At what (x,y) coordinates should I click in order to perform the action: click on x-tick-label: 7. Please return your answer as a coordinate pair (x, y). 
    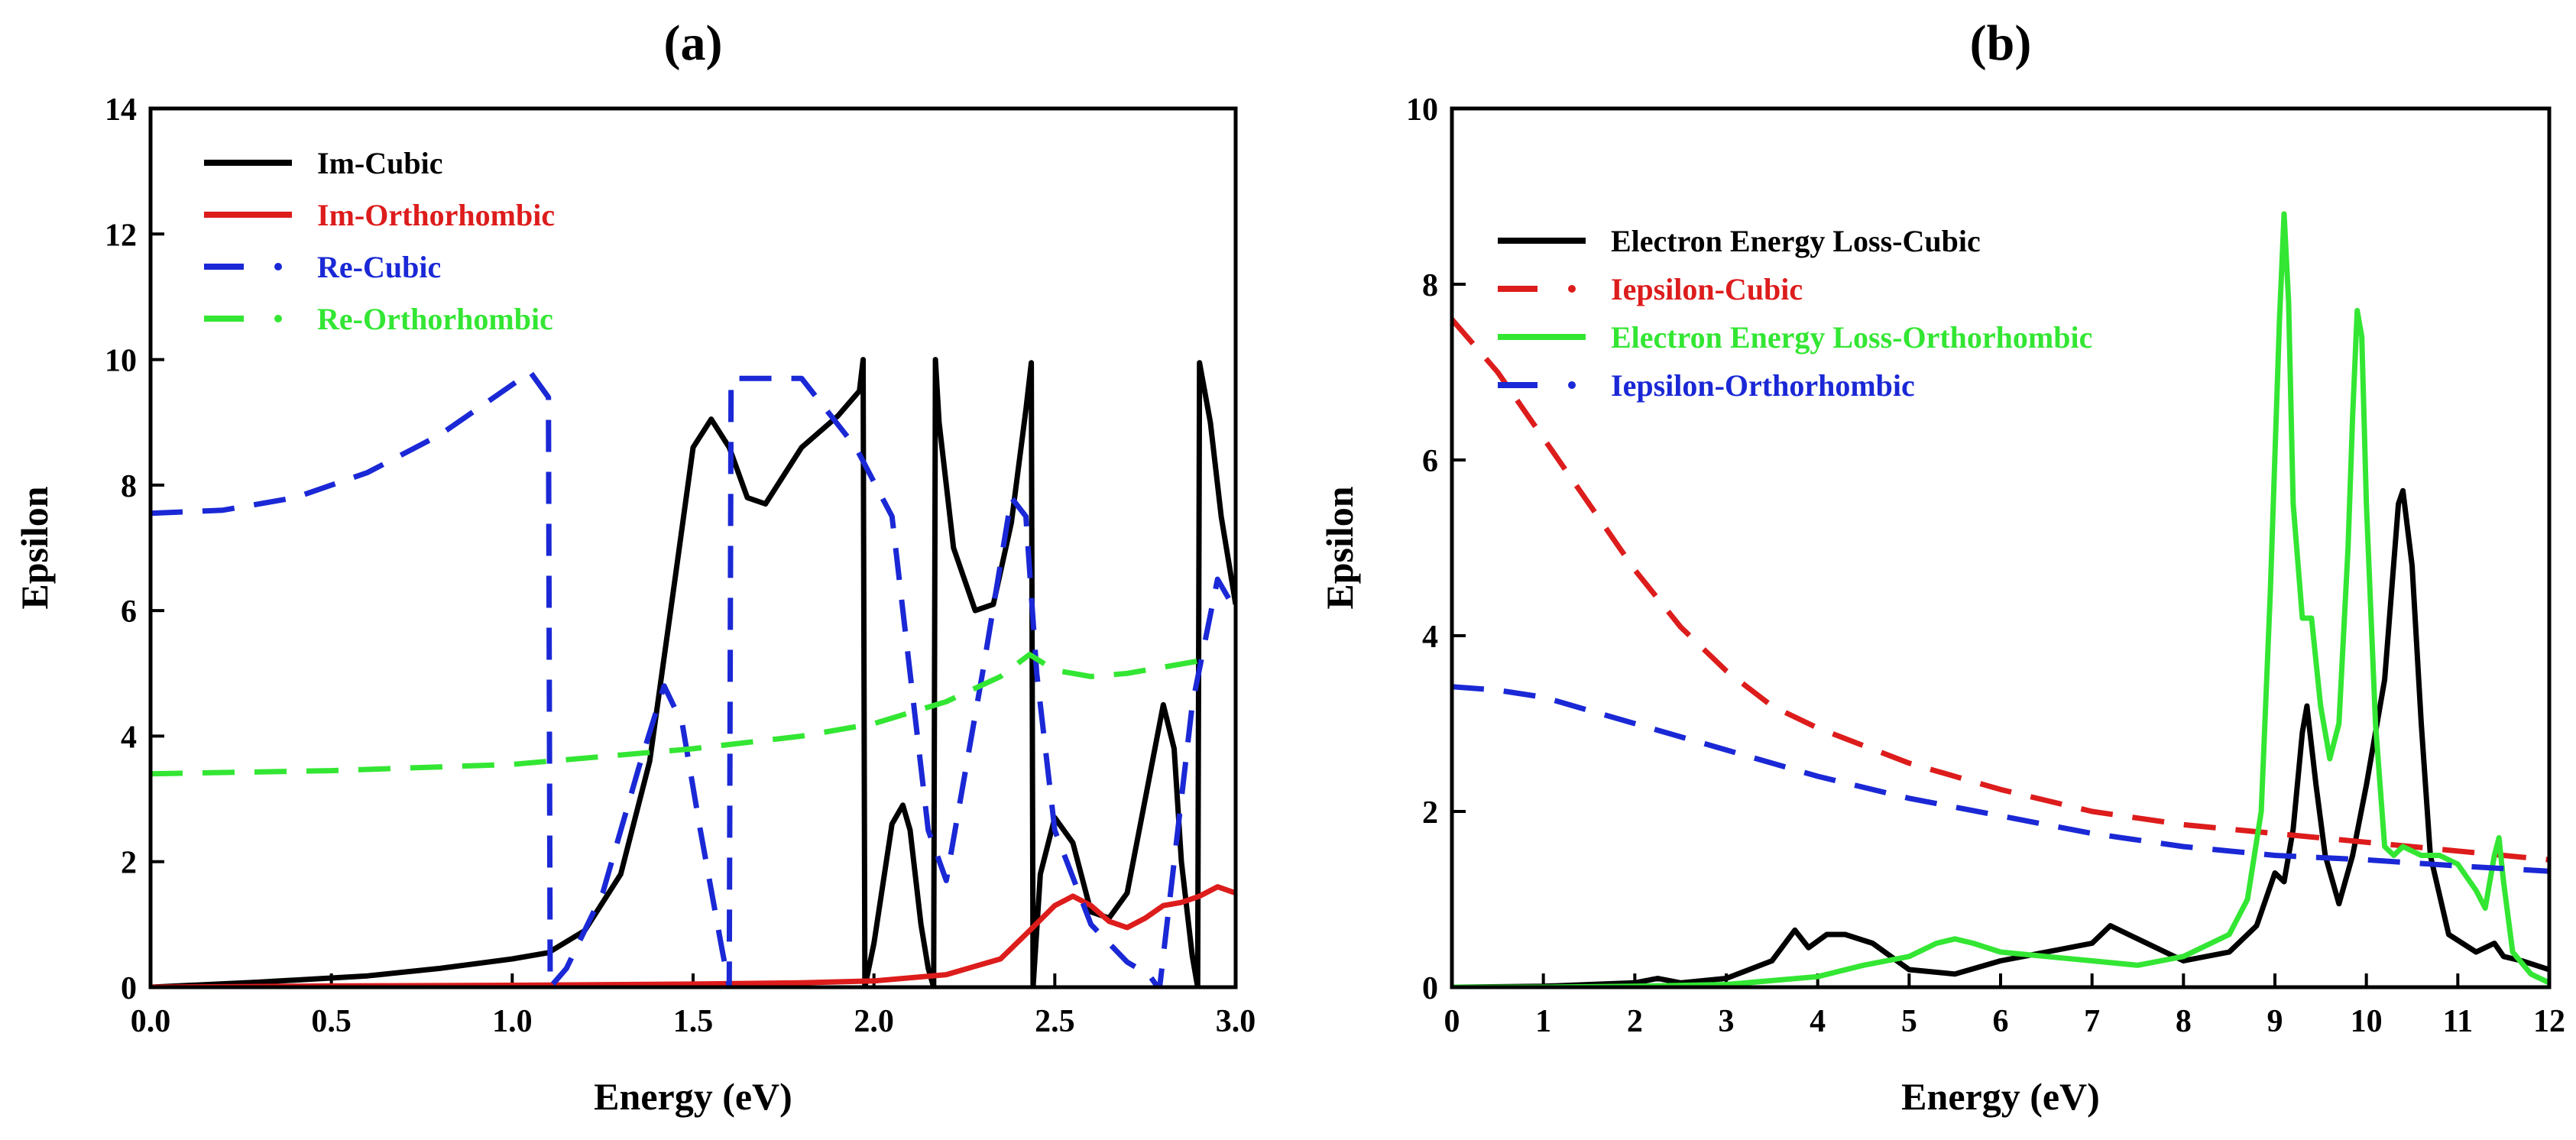
    Looking at the image, I should click on (2092, 1022).